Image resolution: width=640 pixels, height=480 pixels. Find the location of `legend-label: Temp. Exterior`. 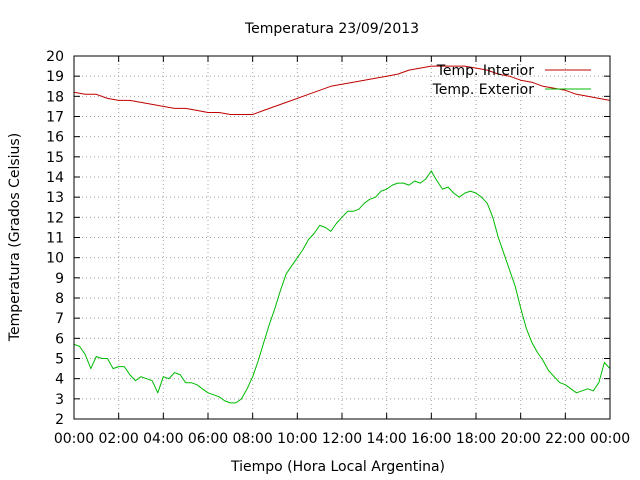

legend-label: Temp. Exterior is located at coordinates (483, 90).